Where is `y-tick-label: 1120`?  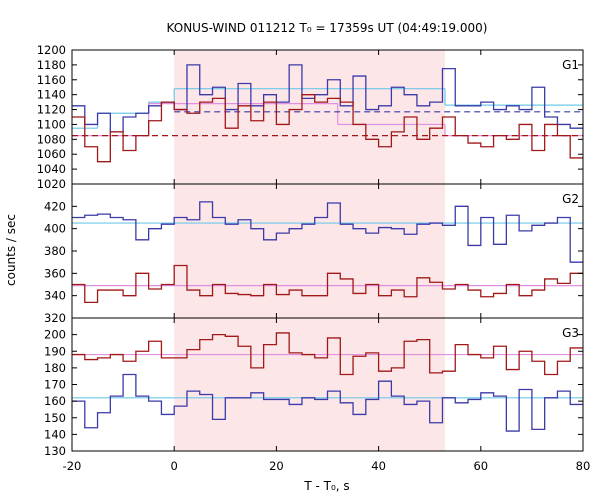
y-tick-label: 1120 is located at coordinates (51, 110).